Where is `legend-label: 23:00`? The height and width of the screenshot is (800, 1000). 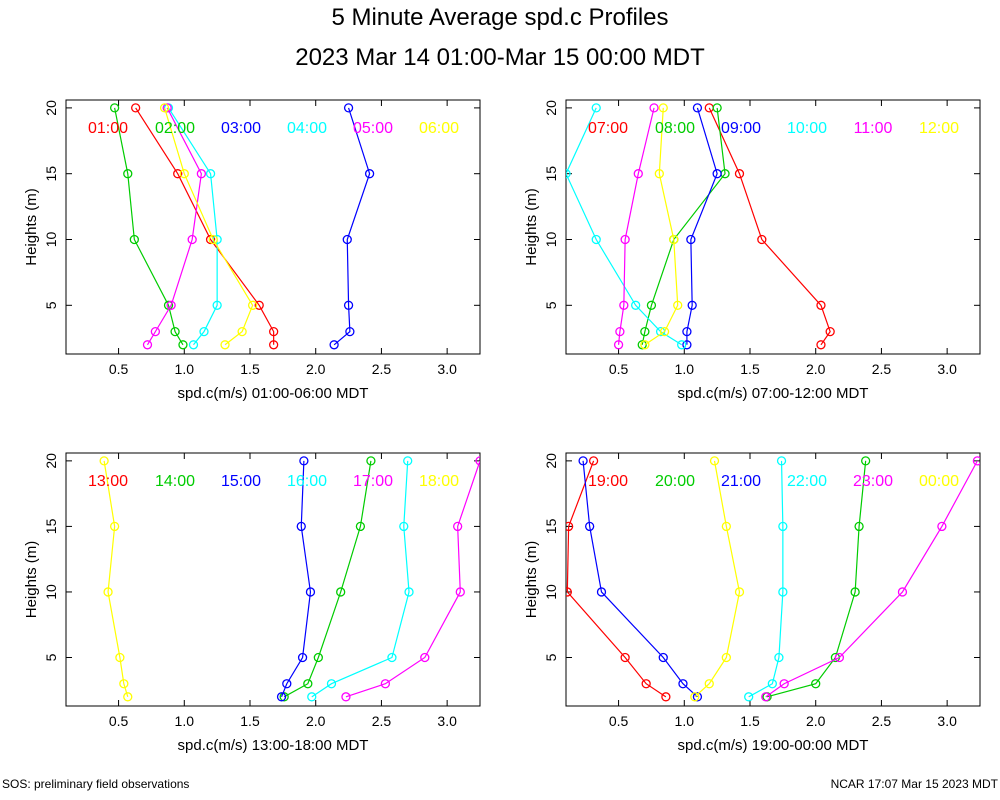
legend-label: 23:00 is located at coordinates (873, 481).